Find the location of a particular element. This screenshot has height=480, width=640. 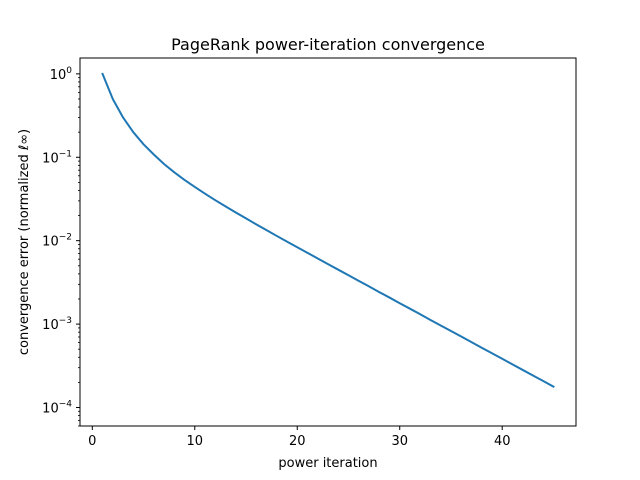

x-tick-label: 20 is located at coordinates (297, 441).